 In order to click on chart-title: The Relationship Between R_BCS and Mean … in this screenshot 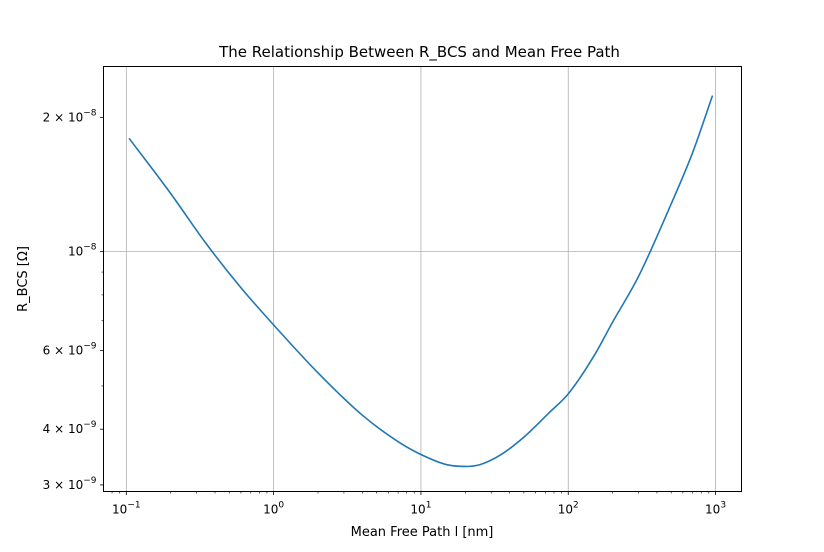, I will do `click(419, 52)`.